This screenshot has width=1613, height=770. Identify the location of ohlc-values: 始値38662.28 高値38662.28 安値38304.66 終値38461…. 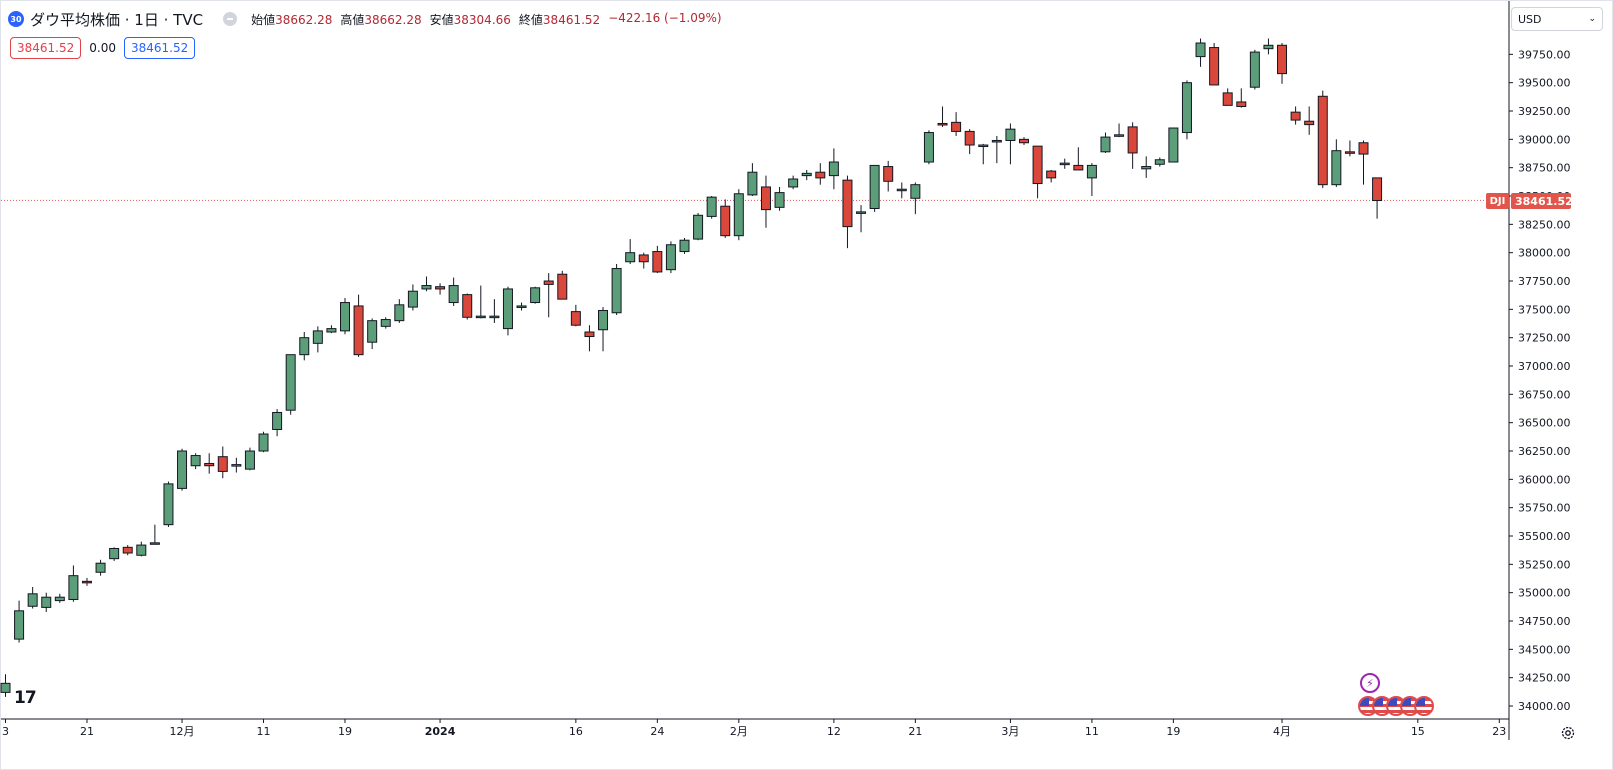
(486, 19).